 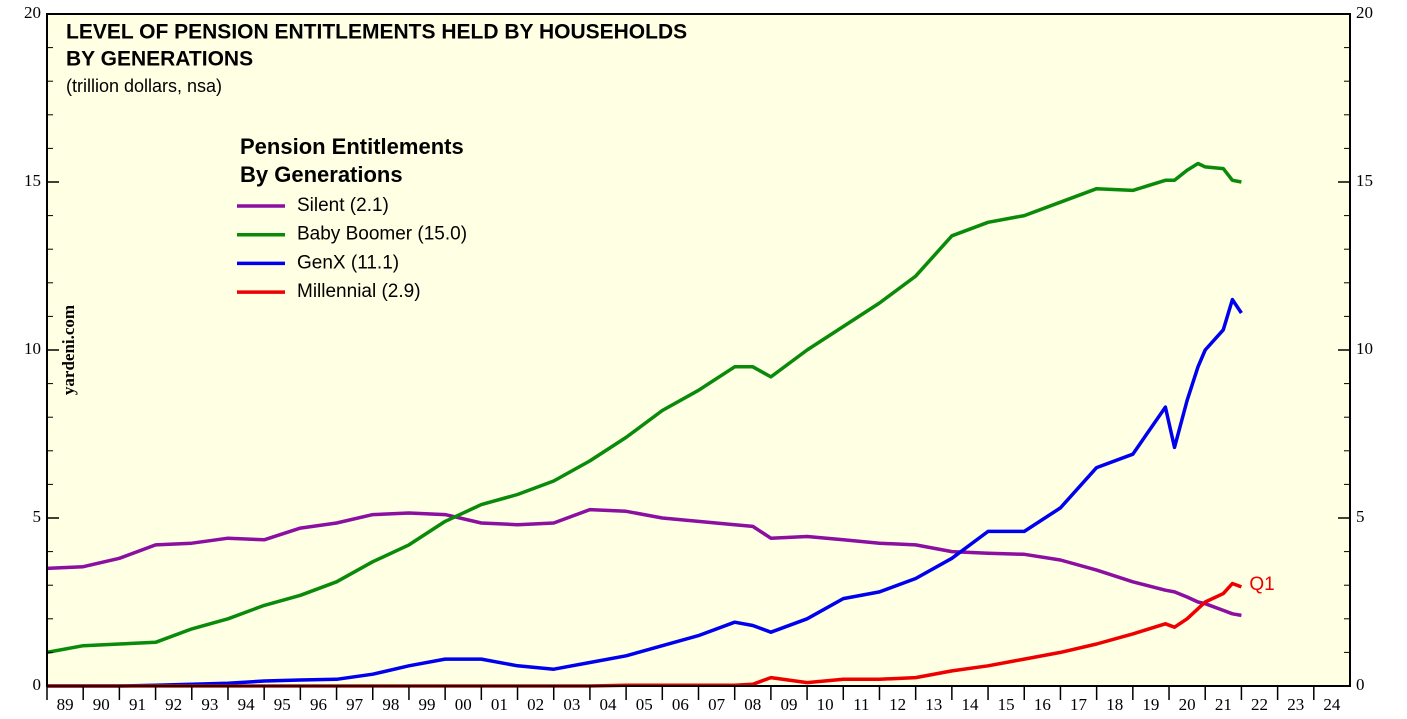 I want to click on x-tick-label: 17, so click(x=1079, y=704).